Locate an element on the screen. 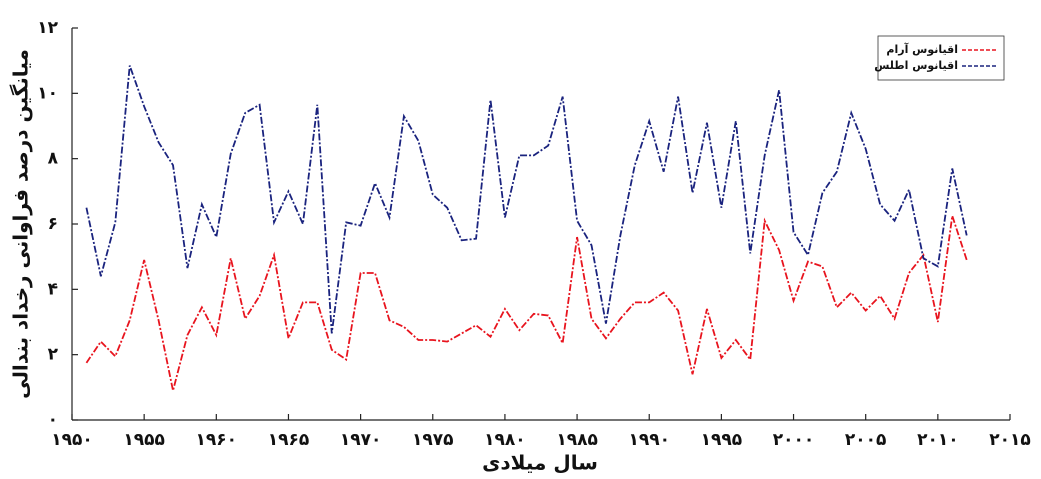  x-tick-label: ۱۹۶۰ is located at coordinates (217, 440).